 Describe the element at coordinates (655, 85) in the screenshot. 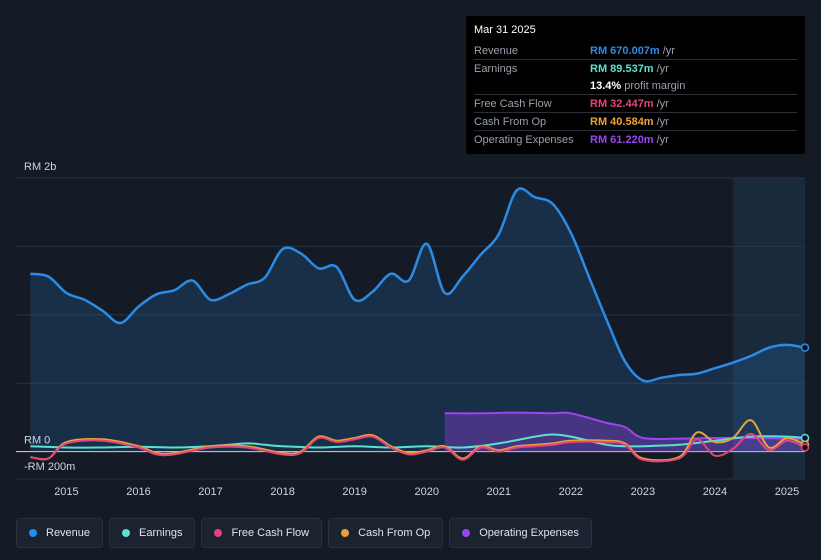

I see `tooltip-margin-text: profit margin` at that location.